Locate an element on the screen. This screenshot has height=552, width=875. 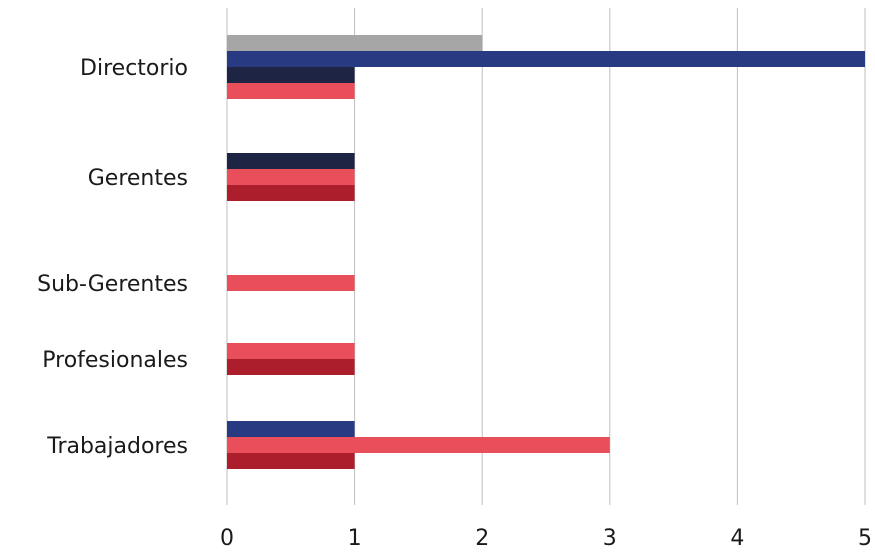
x-tick-label: 4 is located at coordinates (737, 538).